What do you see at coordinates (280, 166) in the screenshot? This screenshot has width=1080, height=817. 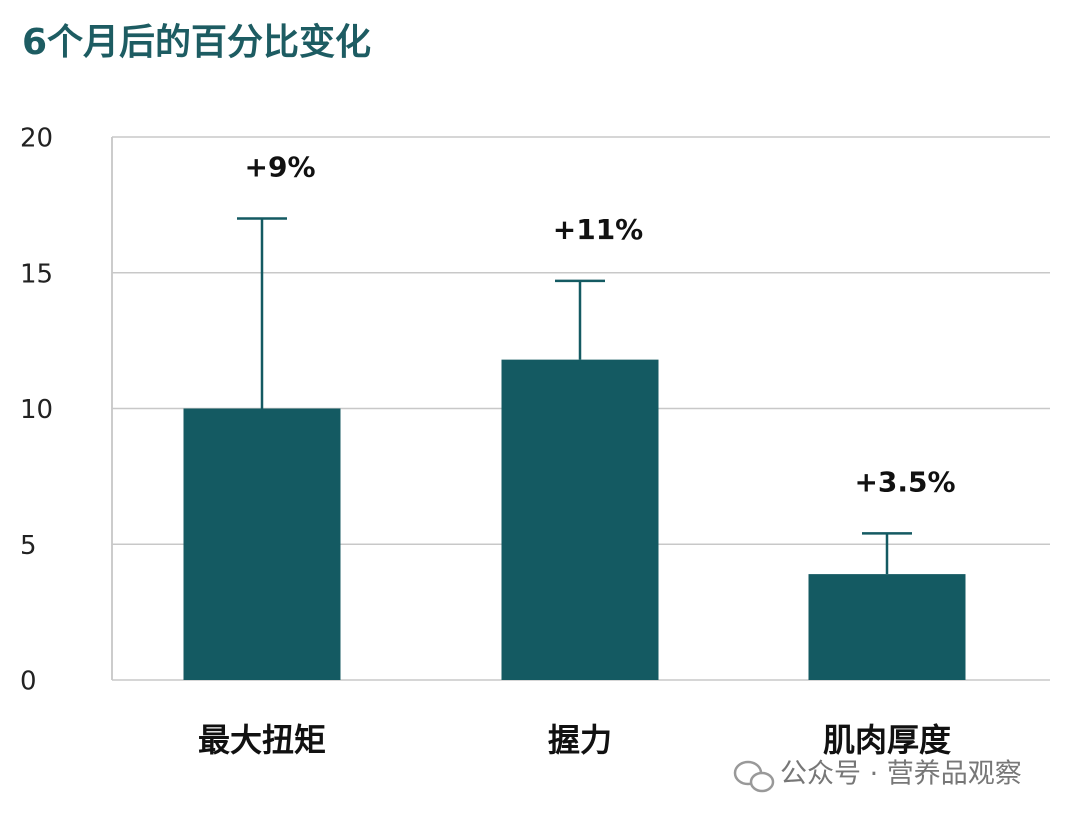 I see `annotation: +9%` at bounding box center [280, 166].